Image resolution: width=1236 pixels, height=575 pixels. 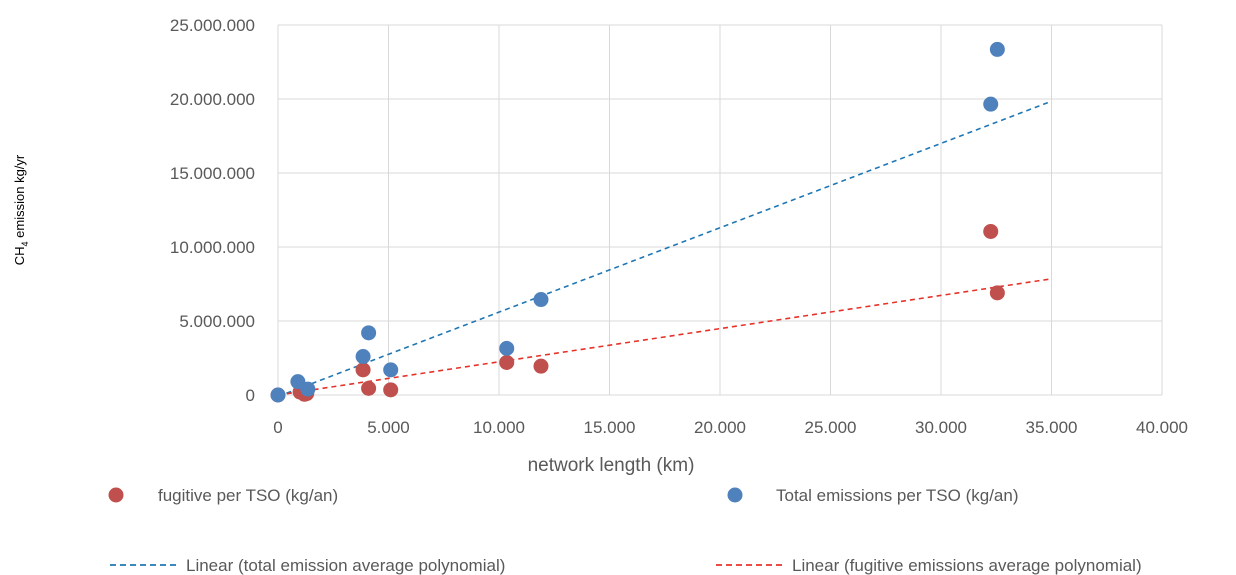 What do you see at coordinates (250, 395) in the screenshot?
I see `y-tick-label-0: 0` at bounding box center [250, 395].